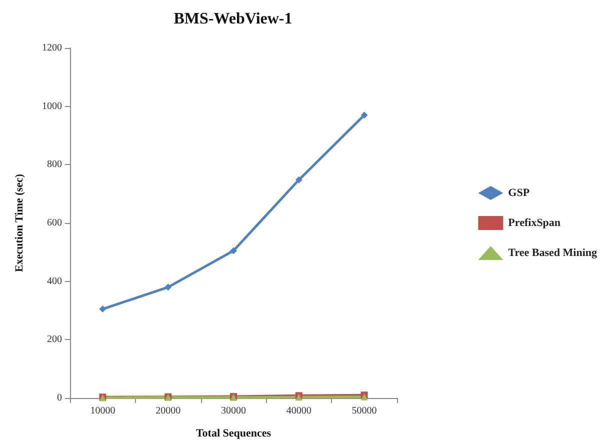 This screenshot has height=446, width=607. What do you see at coordinates (168, 411) in the screenshot?
I see `x-tick-label: 20000` at bounding box center [168, 411].